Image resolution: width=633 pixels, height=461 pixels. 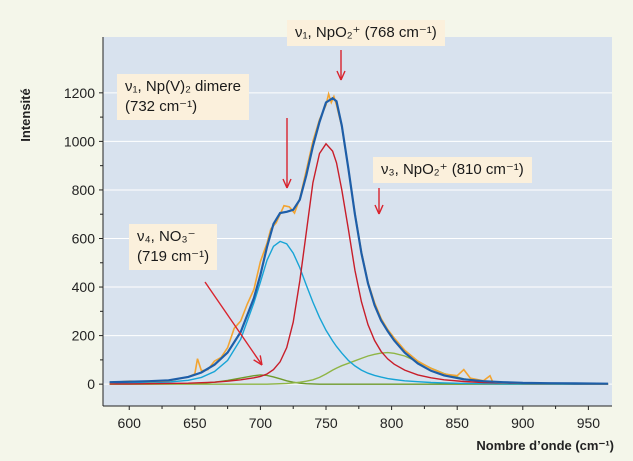 What do you see at coordinates (84, 238) in the screenshot?
I see `y-tick-label: 600` at bounding box center [84, 238].